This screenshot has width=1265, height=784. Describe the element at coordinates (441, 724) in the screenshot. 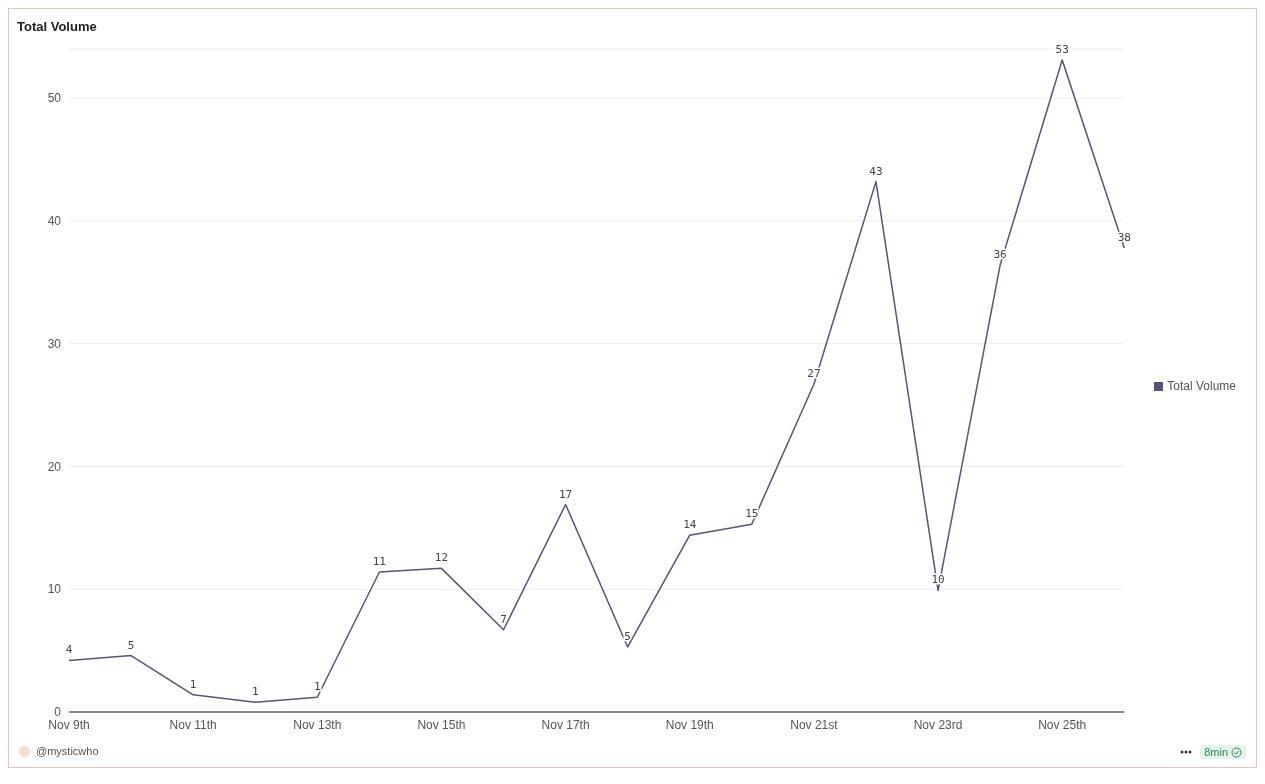

I see `x-tick-label: Nov 15th` at that location.